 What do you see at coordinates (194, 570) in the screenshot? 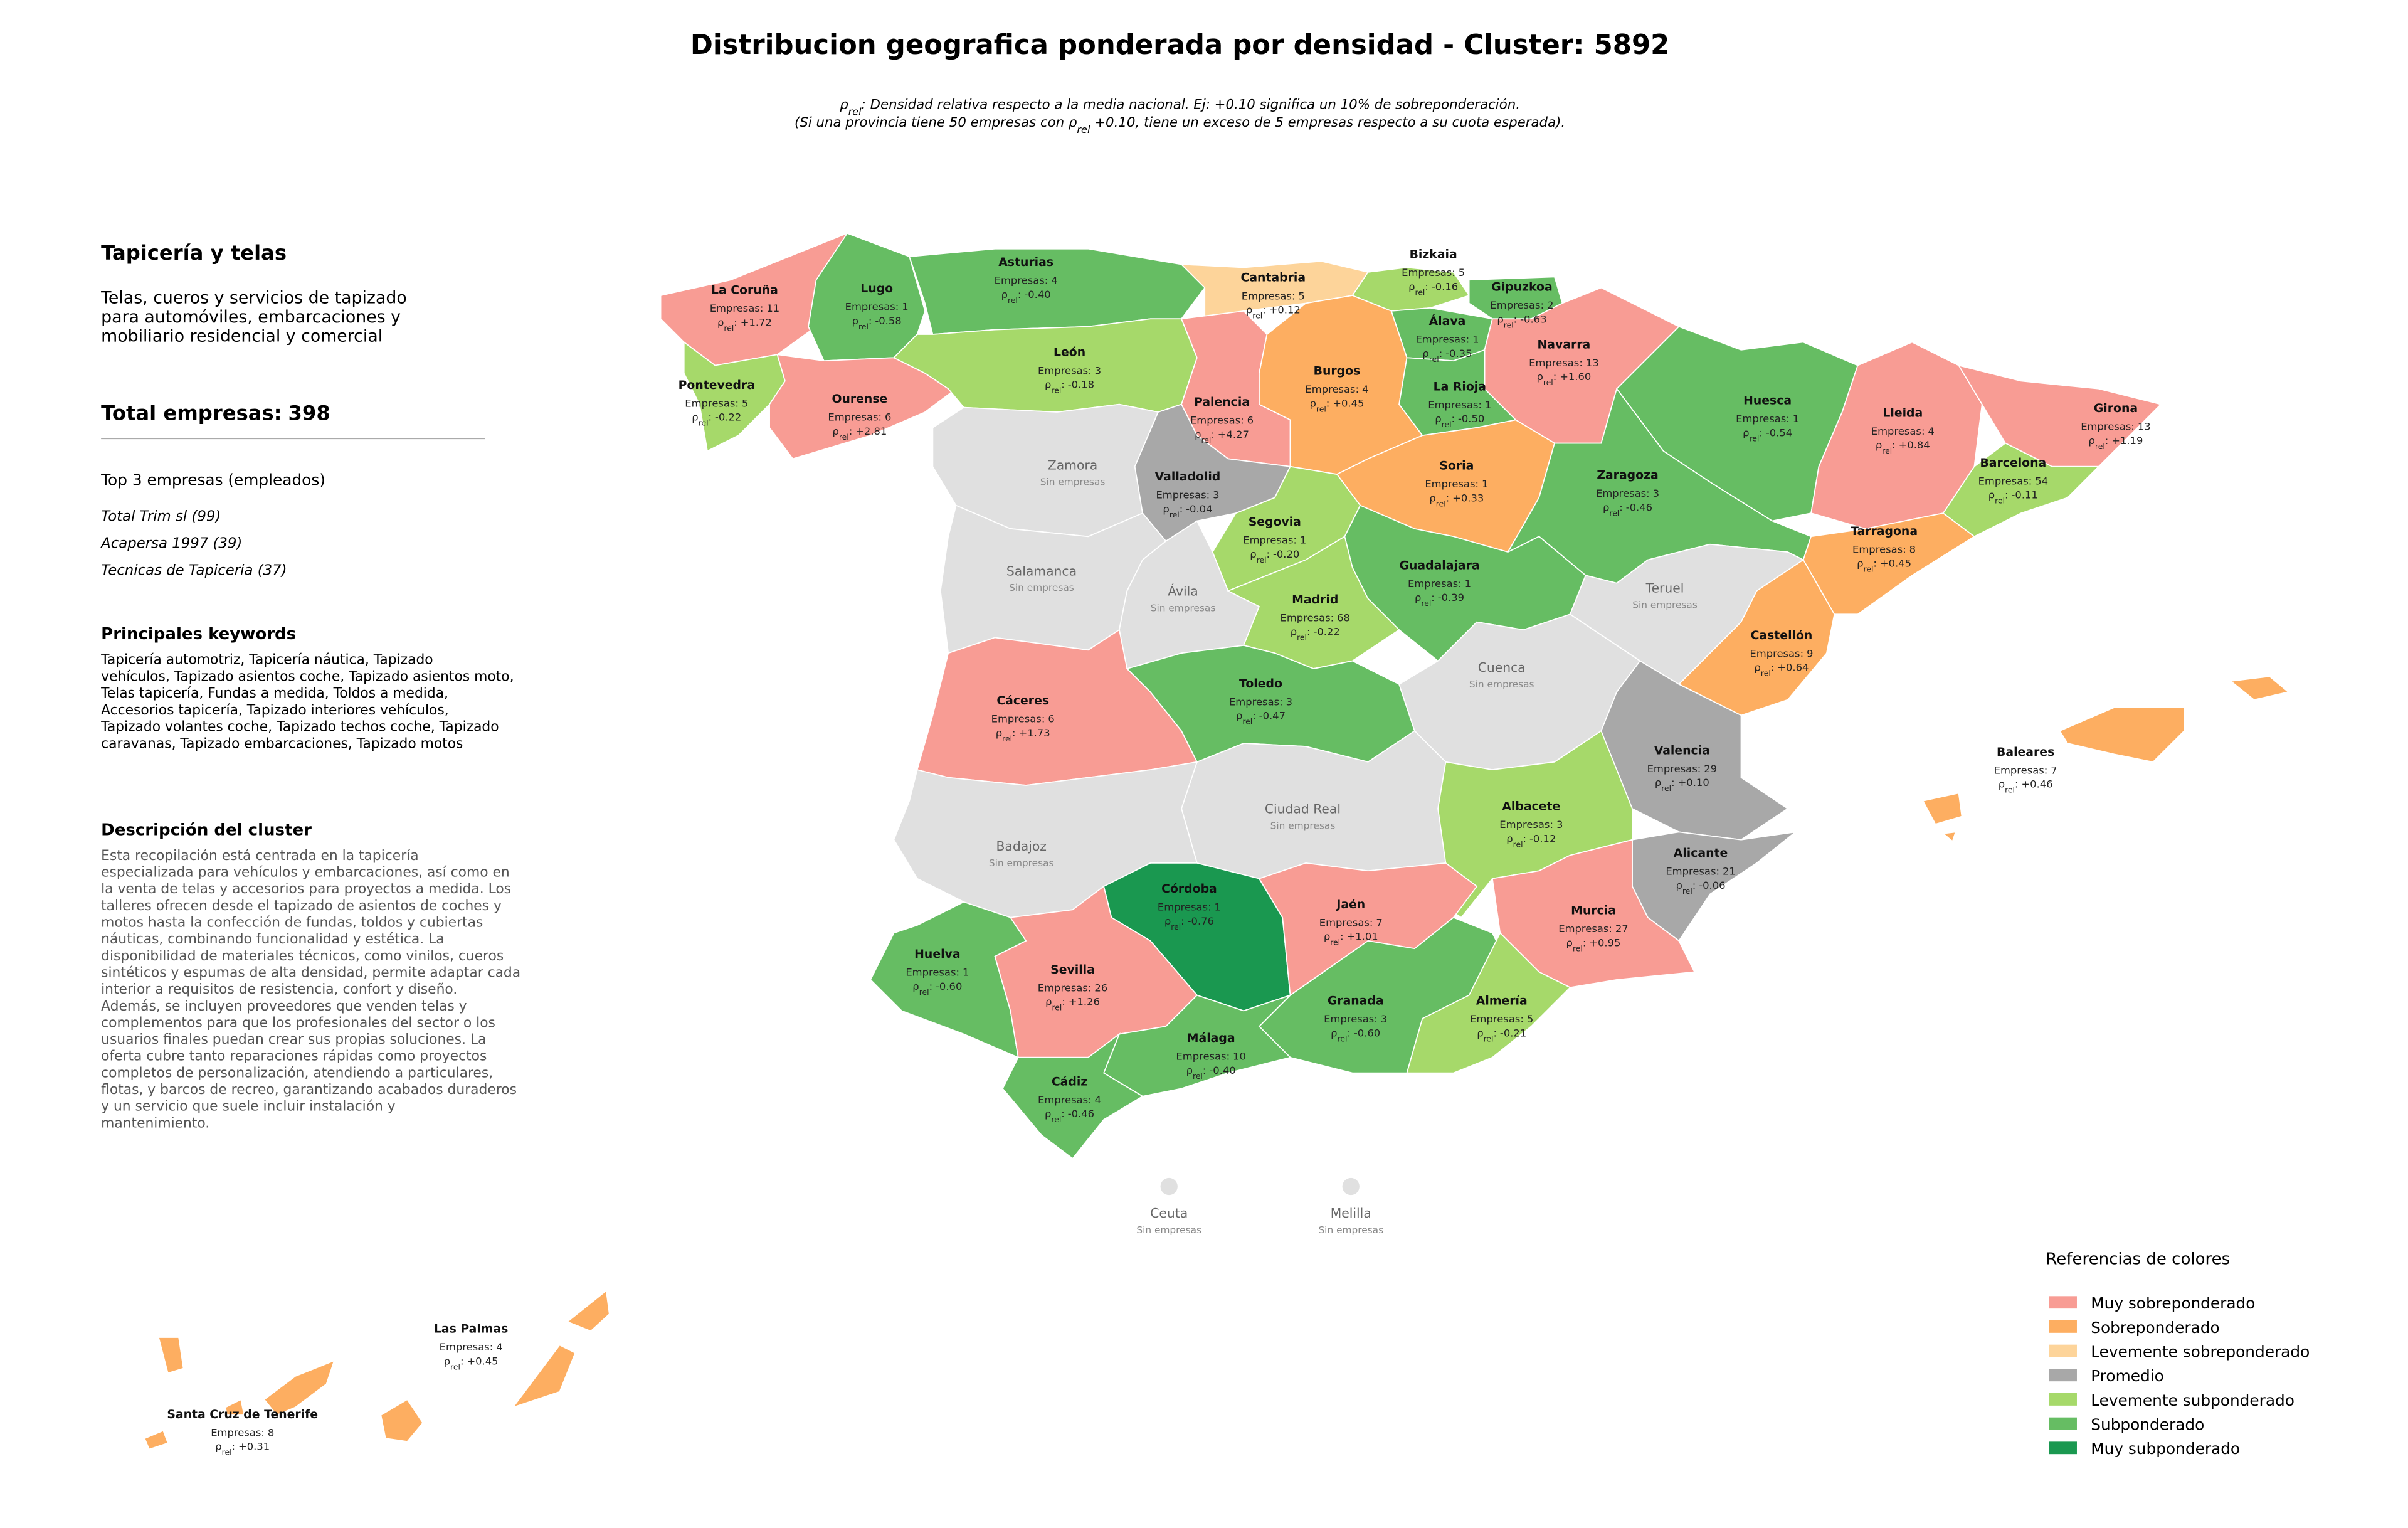
I see `top-company: Tecnicas de Tapiceria (37)` at bounding box center [194, 570].